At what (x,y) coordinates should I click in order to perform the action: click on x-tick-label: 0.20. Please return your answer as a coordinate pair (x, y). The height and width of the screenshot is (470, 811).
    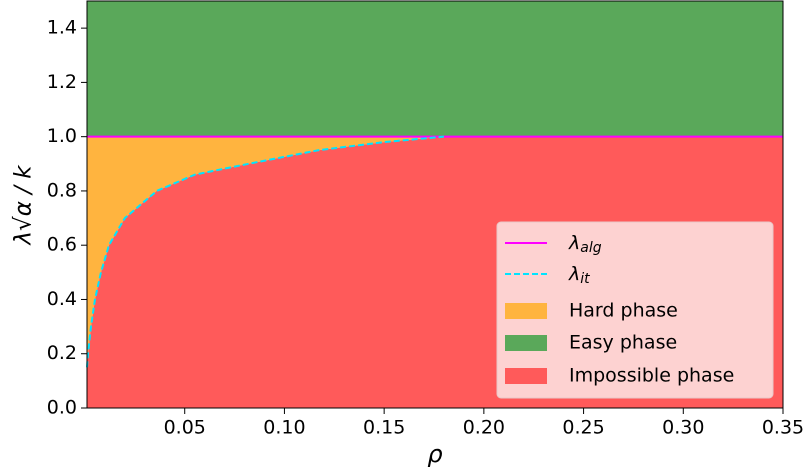
    Looking at the image, I should click on (484, 428).